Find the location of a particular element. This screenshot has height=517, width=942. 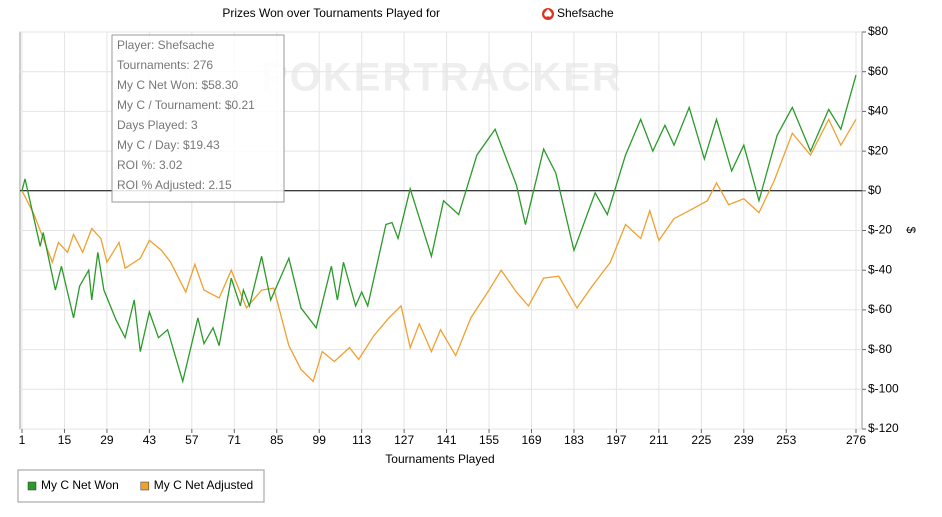

x-tick-label: 211 is located at coordinates (658, 440).